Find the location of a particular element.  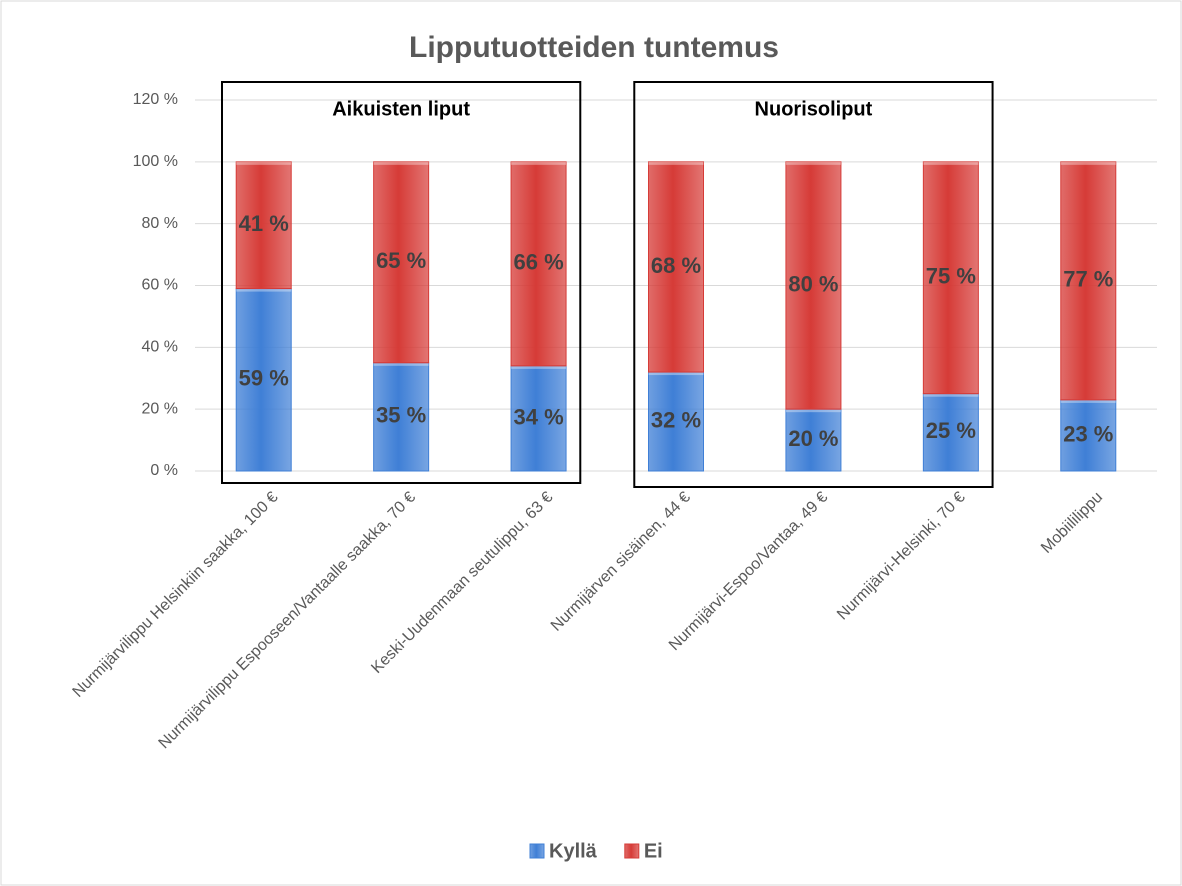

data-label: 68 % is located at coordinates (676, 265).